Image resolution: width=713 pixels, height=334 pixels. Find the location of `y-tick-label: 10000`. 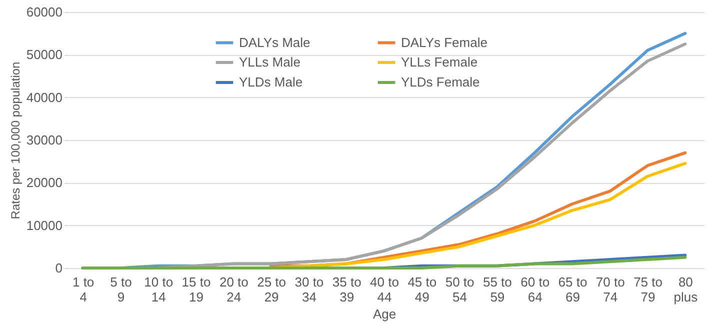

y-tick-label: 10000 is located at coordinates (44, 225).